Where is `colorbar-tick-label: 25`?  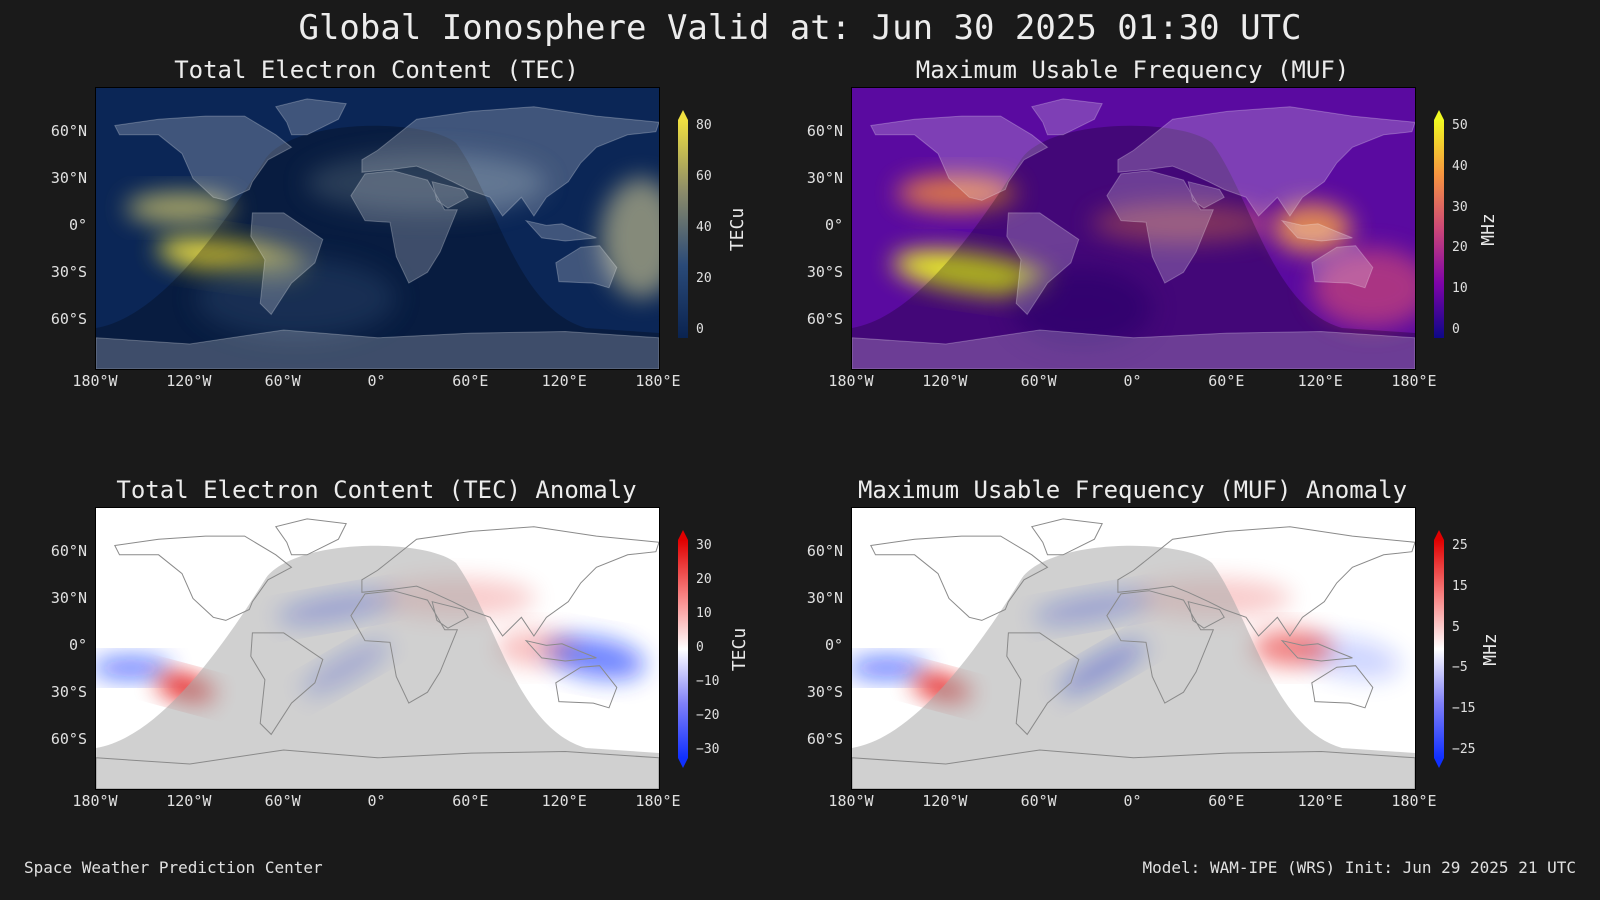
colorbar-tick-label: 25 is located at coordinates (1460, 545).